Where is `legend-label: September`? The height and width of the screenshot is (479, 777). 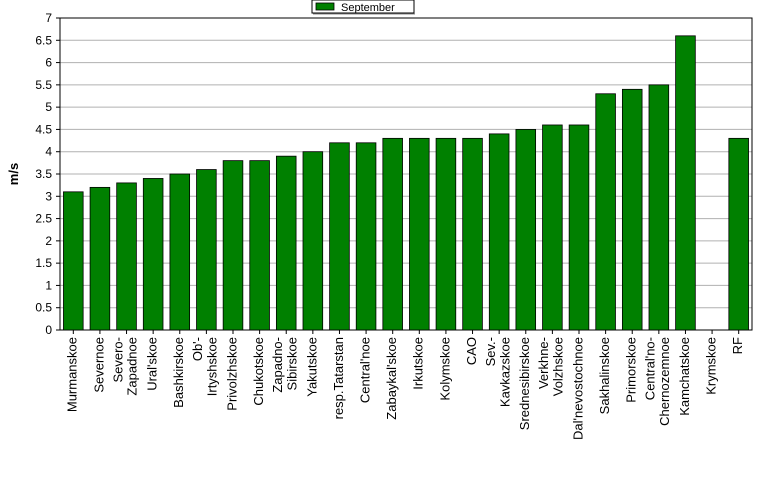
legend-label: September is located at coordinates (368, 8).